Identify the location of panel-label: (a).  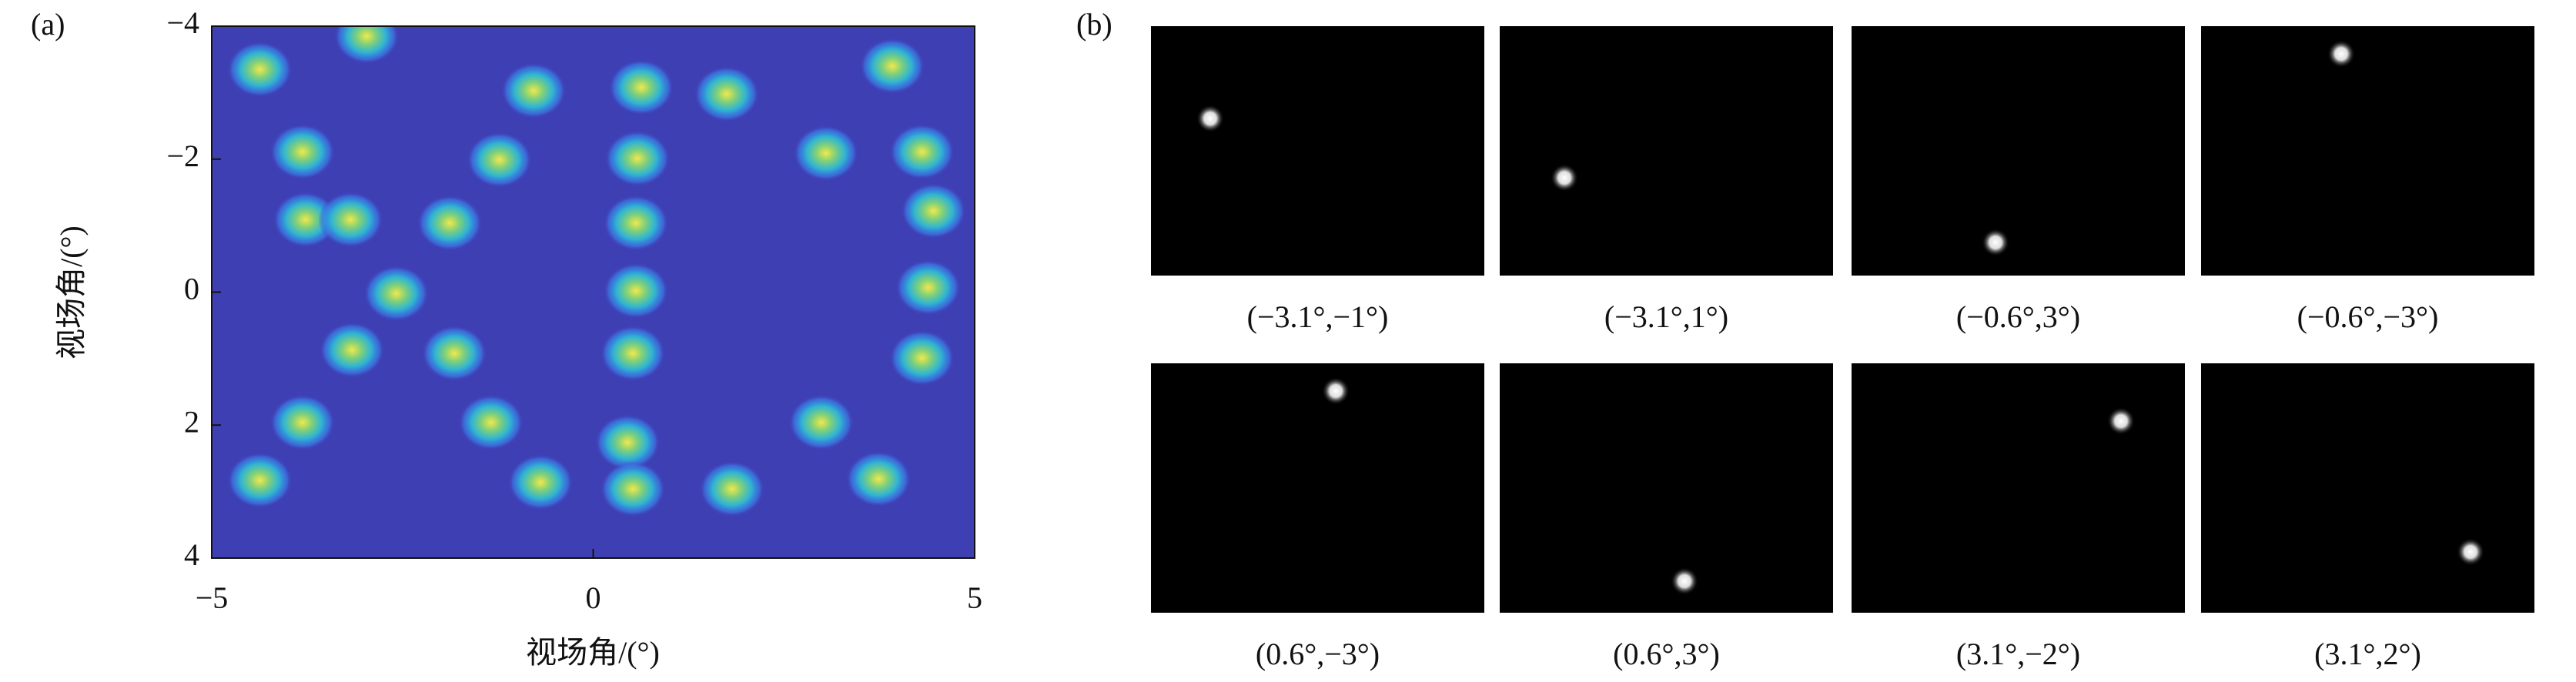
(48, 24).